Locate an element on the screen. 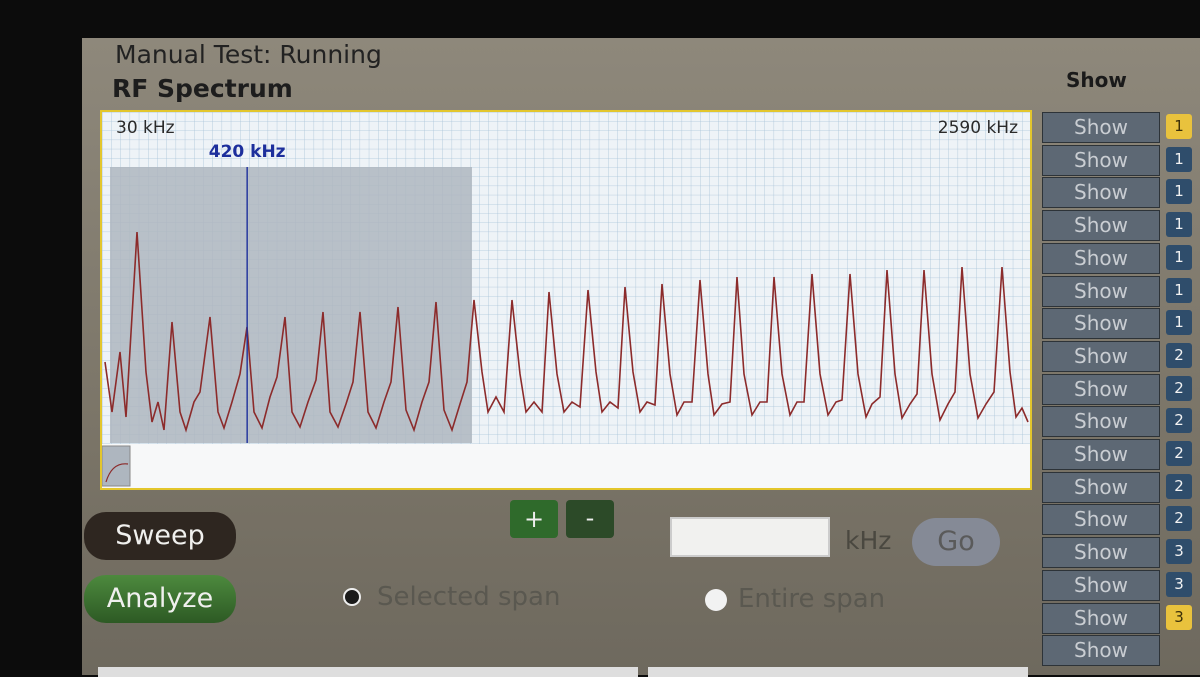  end-label: 2590 kHz is located at coordinates (977, 128).